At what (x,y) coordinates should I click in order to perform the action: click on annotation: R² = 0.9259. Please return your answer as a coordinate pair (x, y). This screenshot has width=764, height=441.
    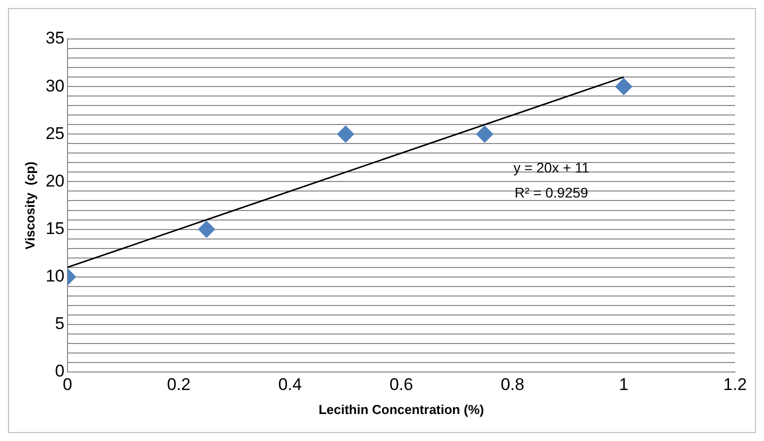
    Looking at the image, I should click on (551, 192).